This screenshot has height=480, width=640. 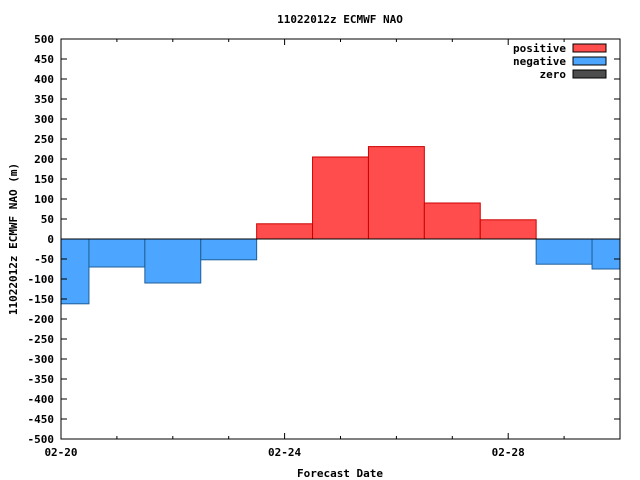 I want to click on y-tick-label: 450, so click(x=44, y=59).